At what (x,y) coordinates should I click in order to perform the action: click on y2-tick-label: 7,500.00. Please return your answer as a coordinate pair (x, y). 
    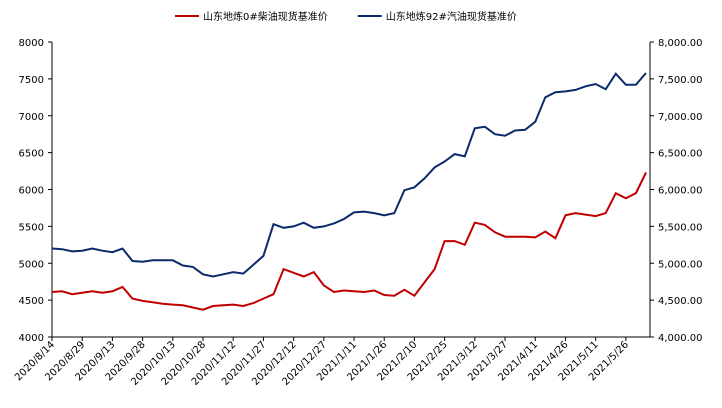
    Looking at the image, I should click on (680, 80).